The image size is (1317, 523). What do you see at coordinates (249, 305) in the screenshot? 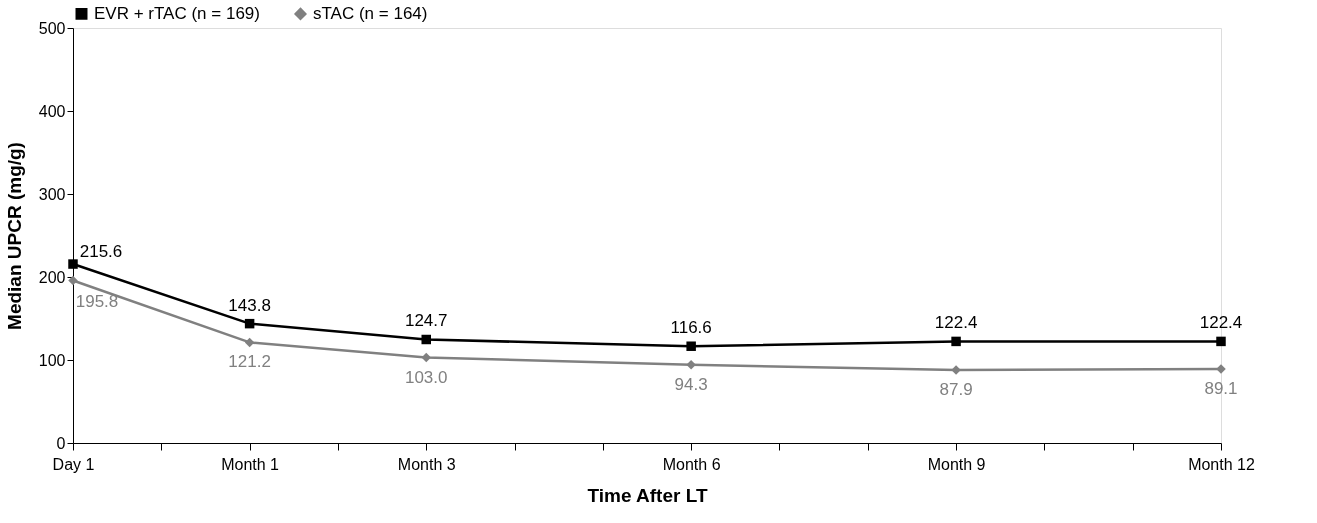
I see `data-label: 143.8` at bounding box center [249, 305].